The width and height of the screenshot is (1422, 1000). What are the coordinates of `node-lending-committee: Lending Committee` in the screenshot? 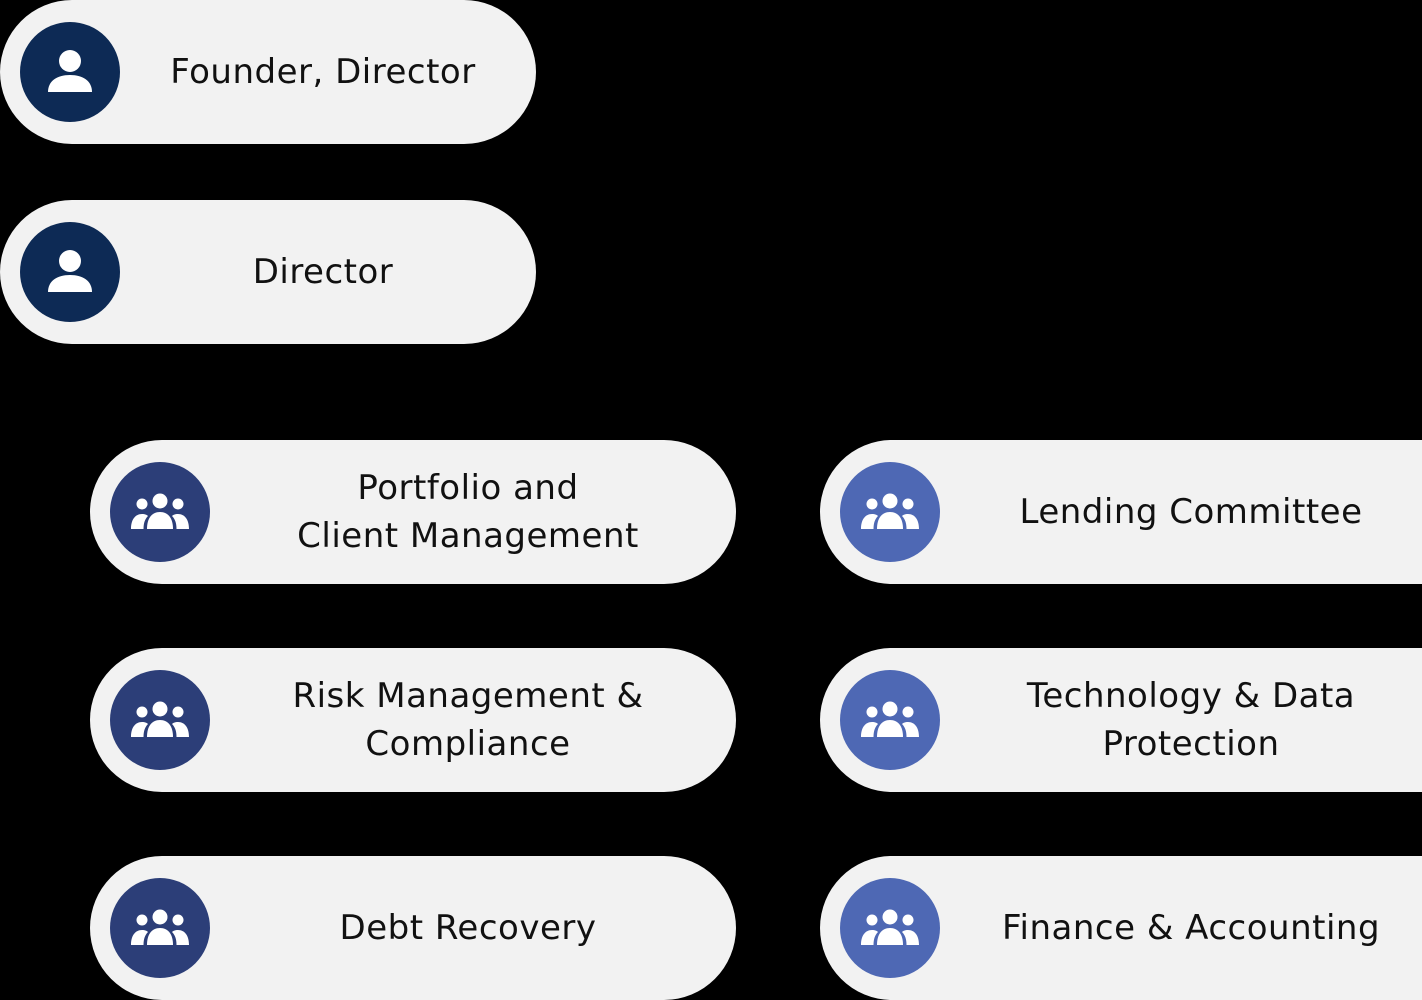 It's located at (1121, 512).